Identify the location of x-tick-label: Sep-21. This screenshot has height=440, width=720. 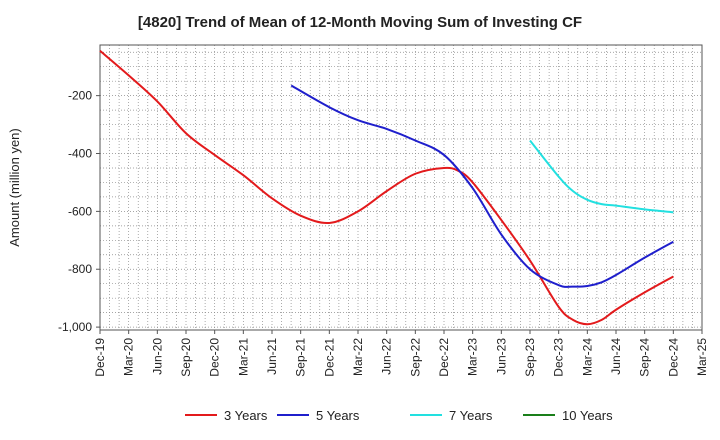
(301, 357).